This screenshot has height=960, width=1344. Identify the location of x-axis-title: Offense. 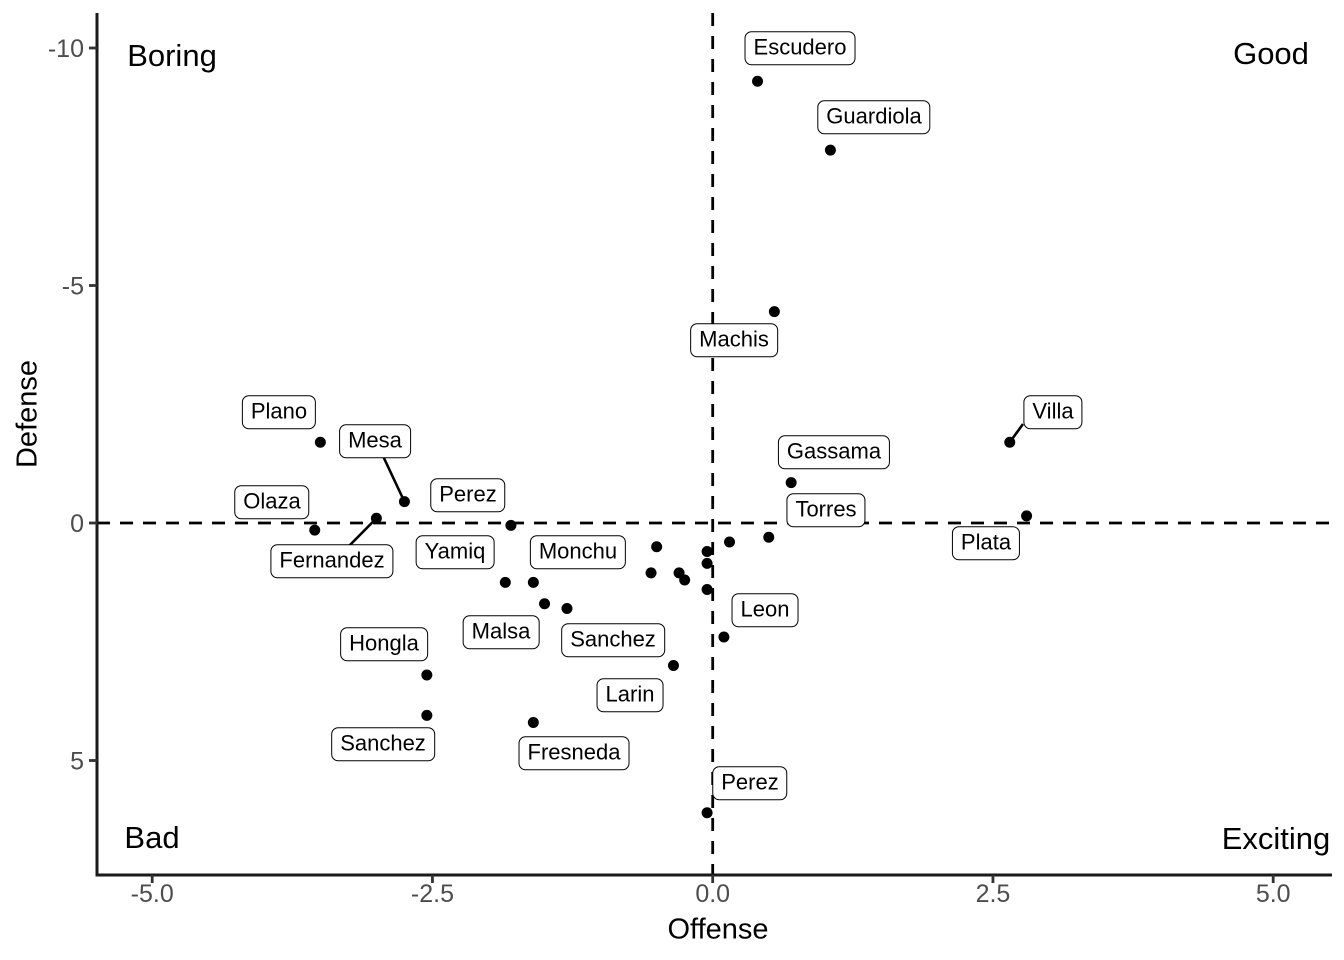
(718, 929).